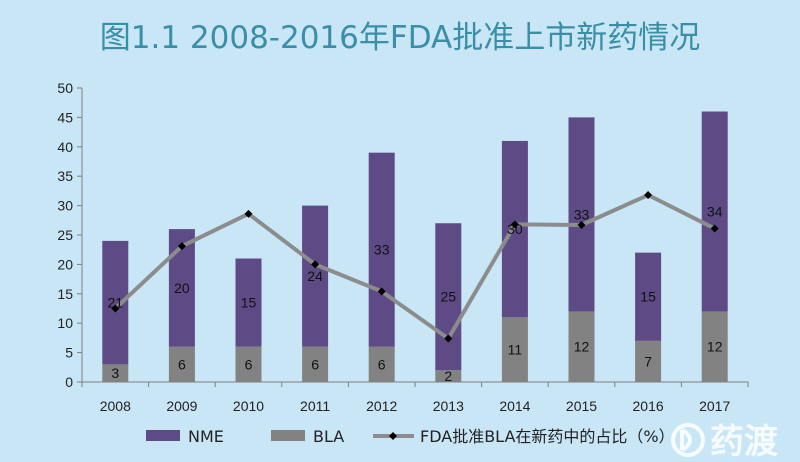 The width and height of the screenshot is (800, 462). I want to click on watermark: 药渡, so click(724, 442).